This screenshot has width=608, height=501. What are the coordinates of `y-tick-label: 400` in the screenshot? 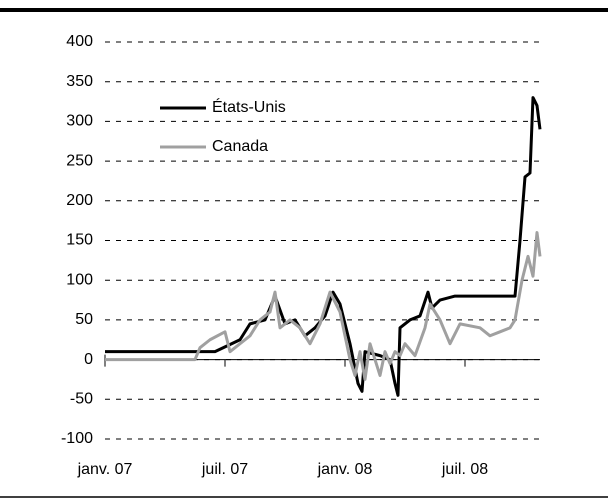 It's located at (79, 41).